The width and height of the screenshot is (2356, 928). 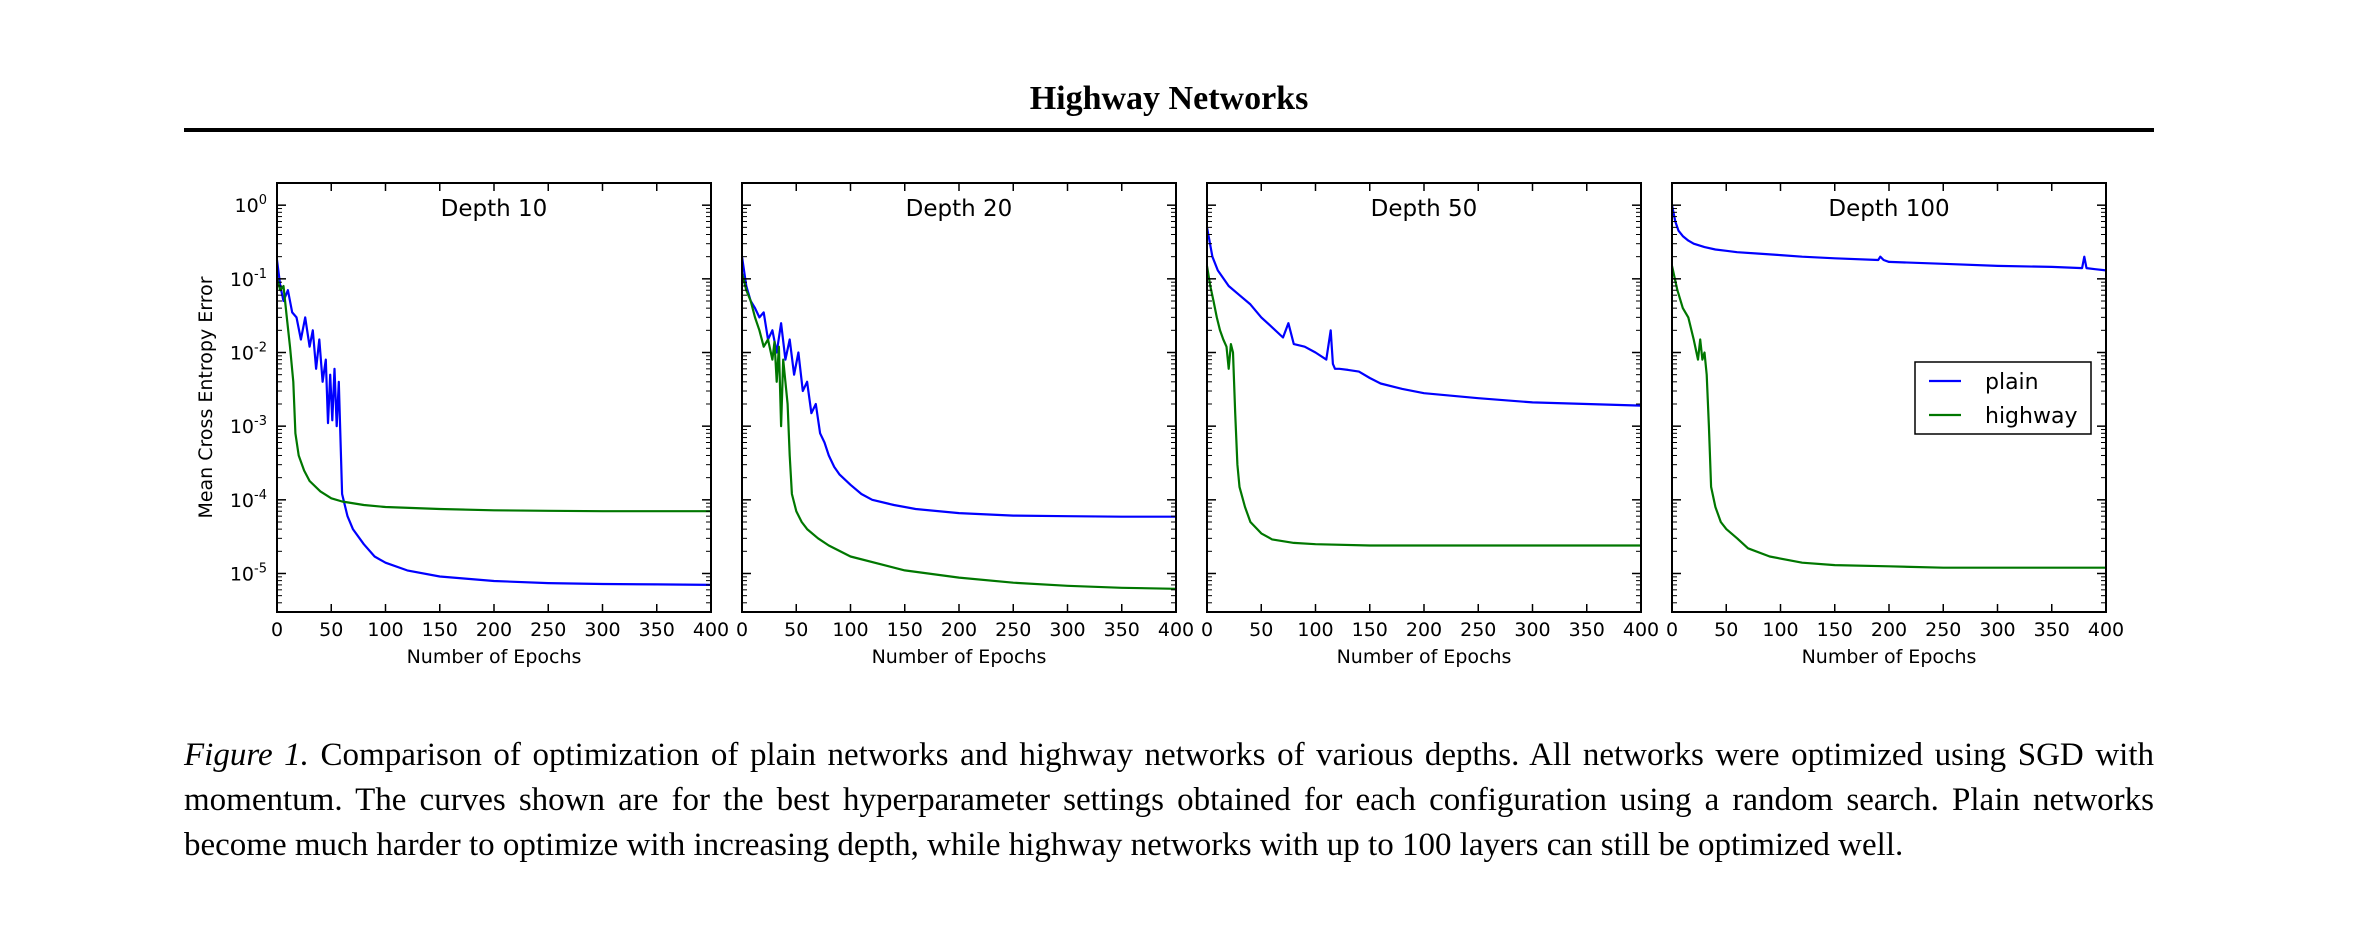 What do you see at coordinates (206, 397) in the screenshot?
I see `y-axis-label: Mean Cross Entropy Error` at bounding box center [206, 397].